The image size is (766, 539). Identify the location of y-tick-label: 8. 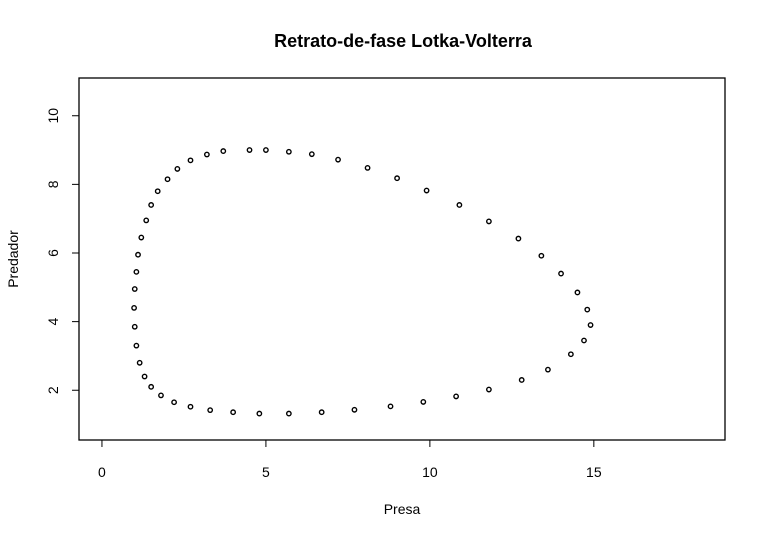
(53, 184).